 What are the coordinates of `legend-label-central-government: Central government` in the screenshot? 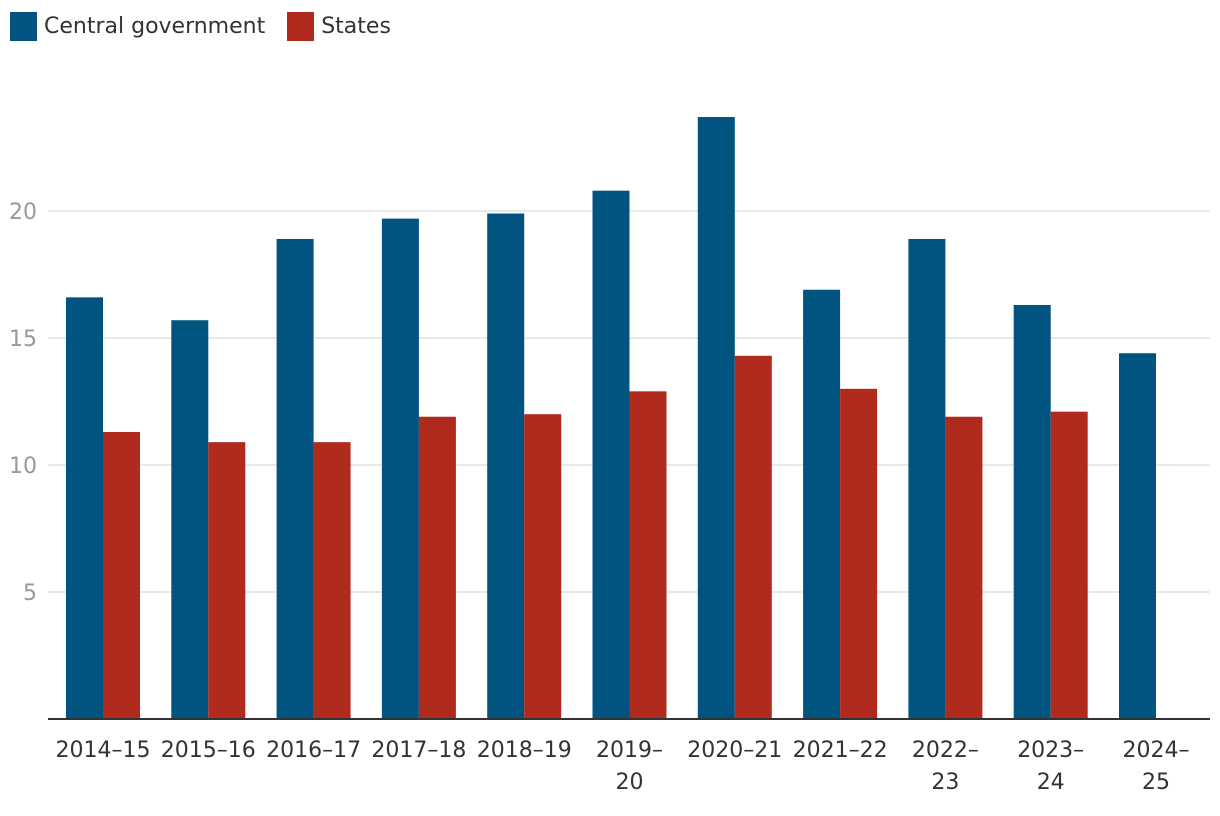 It's located at (155, 26).